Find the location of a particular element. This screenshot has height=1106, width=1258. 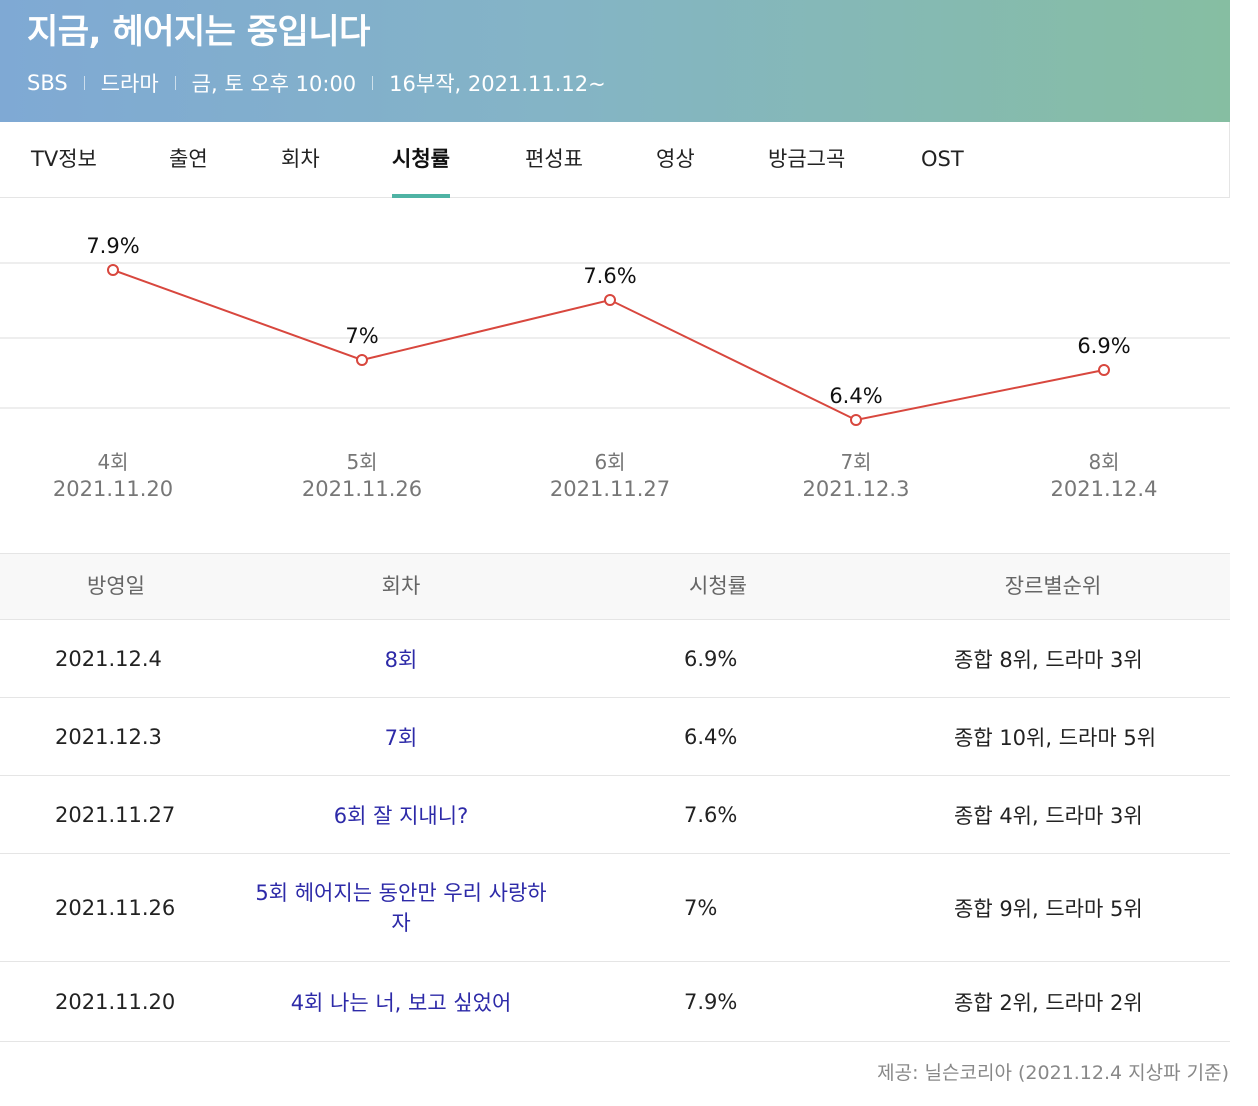

row-episode-link: 4회 나는 너, 보고 싶었어 is located at coordinates (401, 1003).